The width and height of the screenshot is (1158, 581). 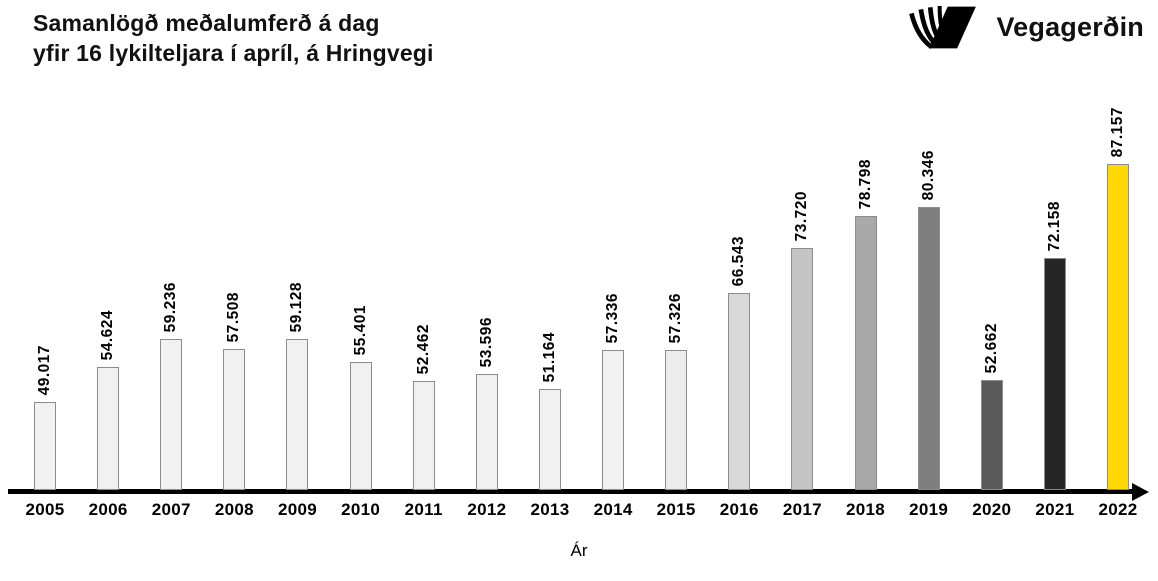 I want to click on x-tick-label: 2007, so click(x=171, y=509).